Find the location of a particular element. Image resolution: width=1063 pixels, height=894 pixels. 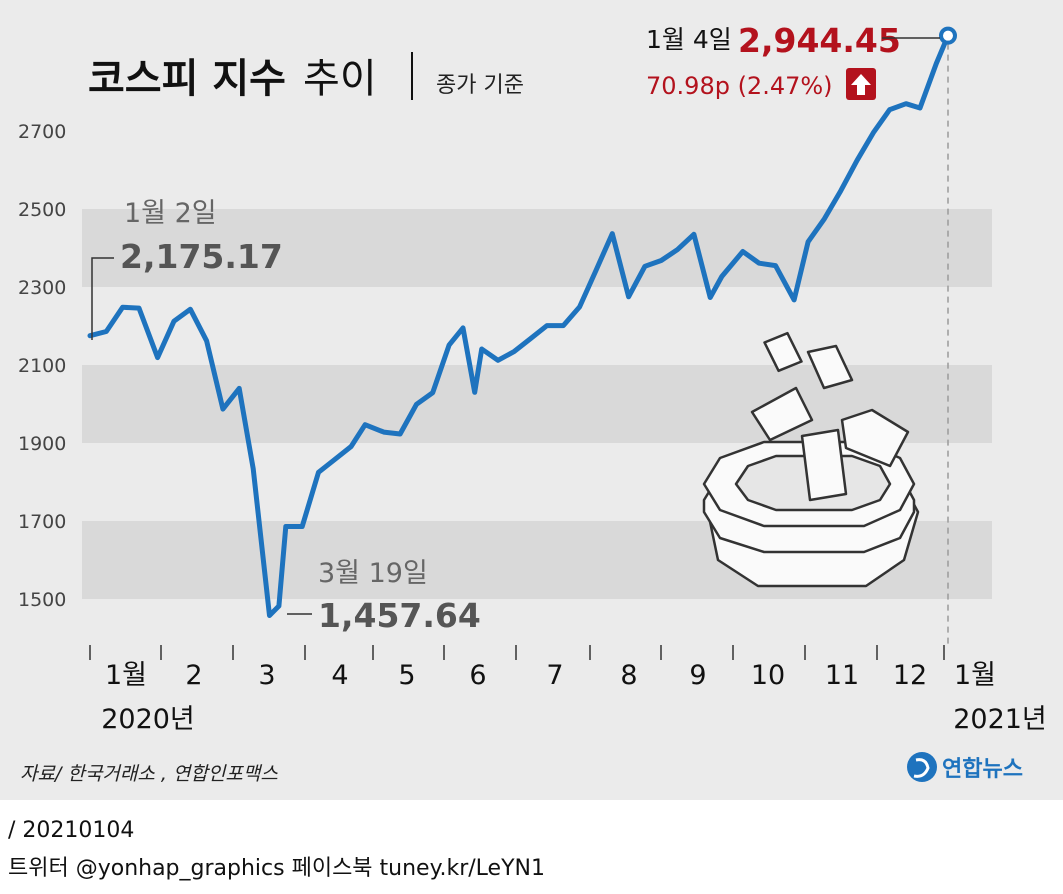

logo-mark-icon is located at coordinates (922, 767).